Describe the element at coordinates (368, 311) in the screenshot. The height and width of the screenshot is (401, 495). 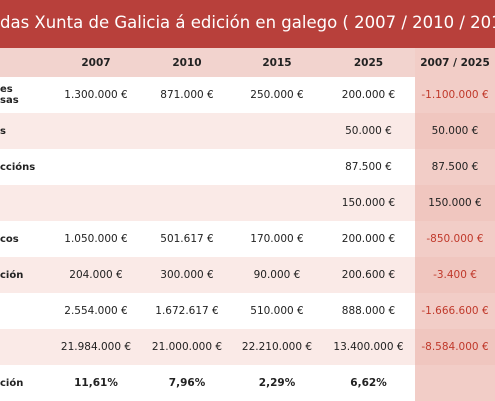
I see `table-cell: 888.000 €` at that location.